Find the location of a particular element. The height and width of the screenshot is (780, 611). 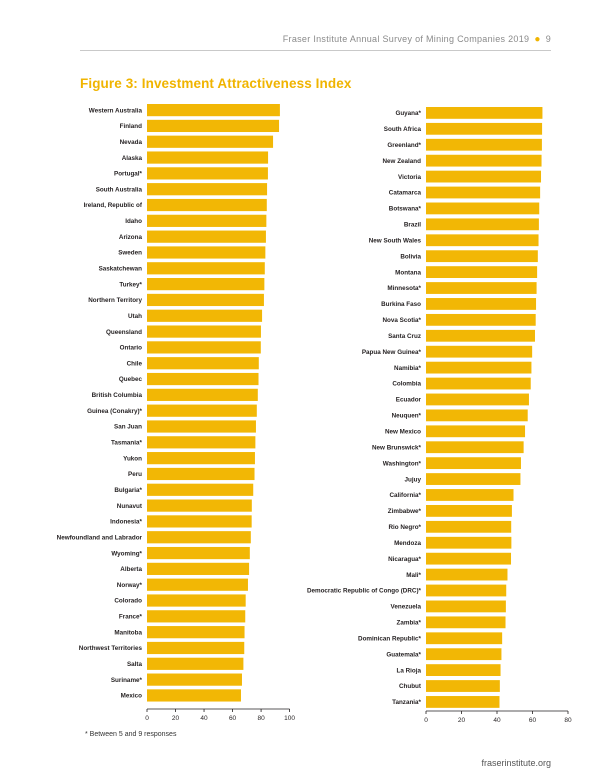

category-label: Ontario is located at coordinates (131, 348).